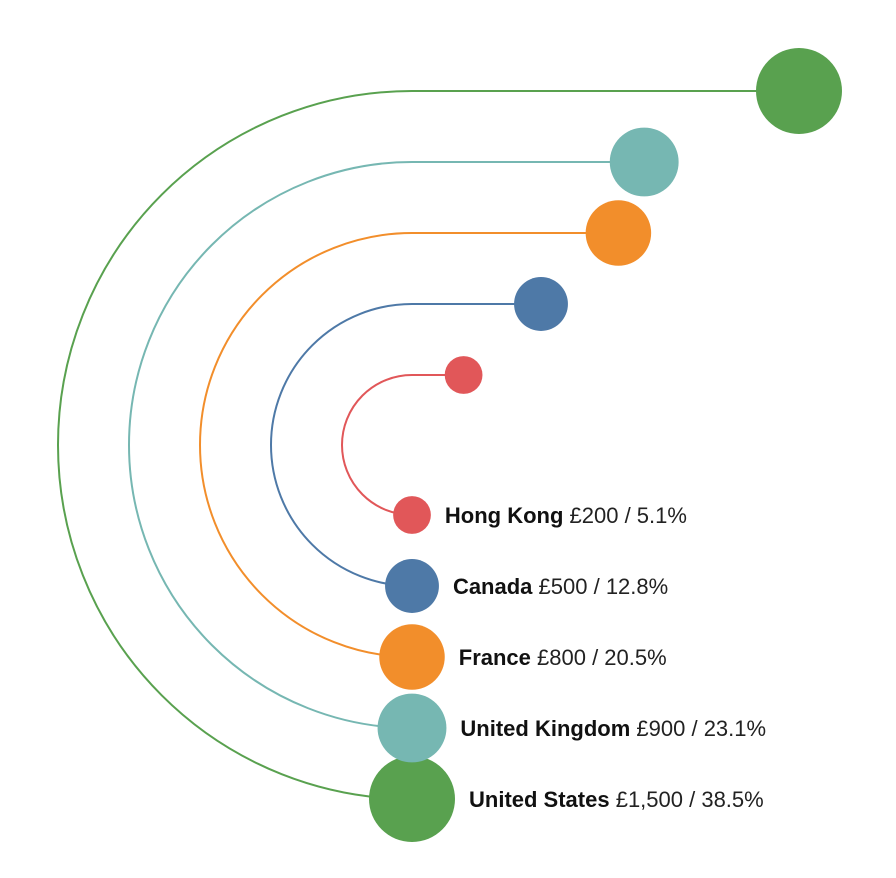 This screenshot has width=896, height=878. Describe the element at coordinates (412, 515) in the screenshot. I see `start-dot-hong-kong` at that location.